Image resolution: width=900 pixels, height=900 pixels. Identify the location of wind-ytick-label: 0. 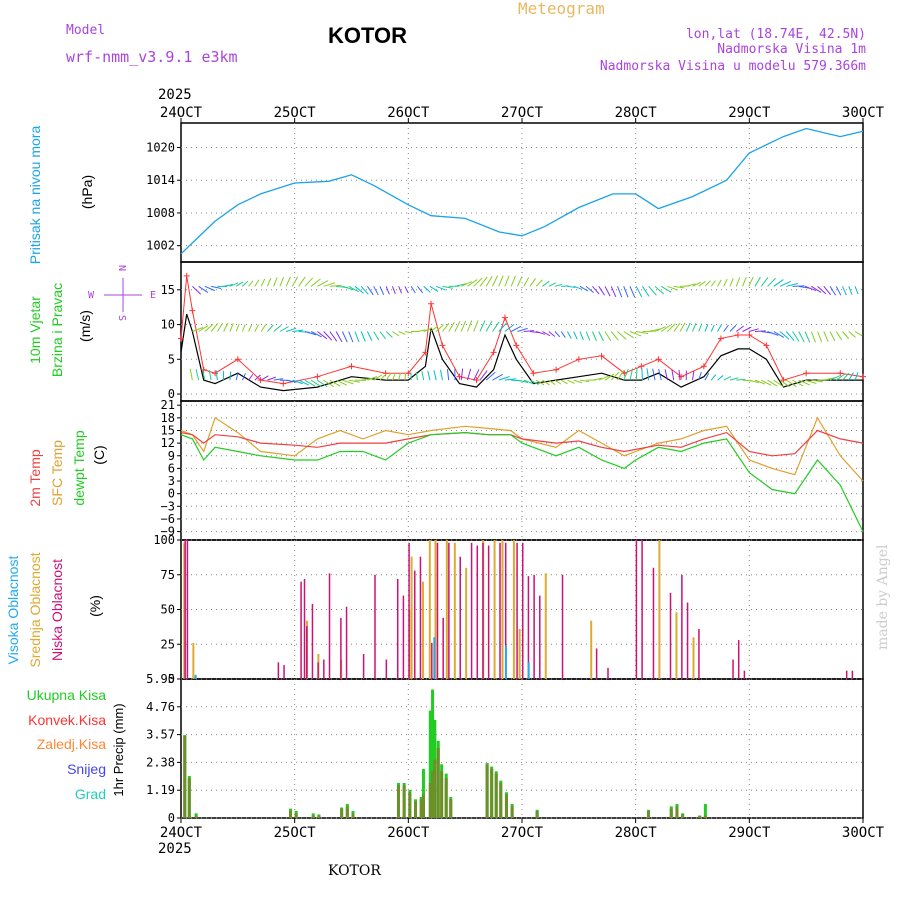
(171, 394).